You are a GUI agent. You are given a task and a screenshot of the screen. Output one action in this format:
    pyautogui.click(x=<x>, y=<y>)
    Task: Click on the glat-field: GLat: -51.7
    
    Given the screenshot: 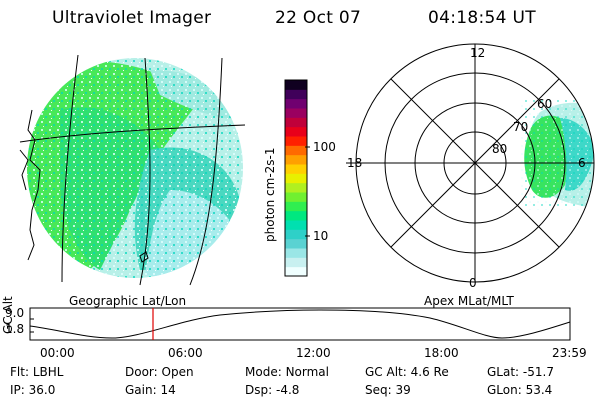 What is the action you would take?
    pyautogui.click(x=520, y=372)
    